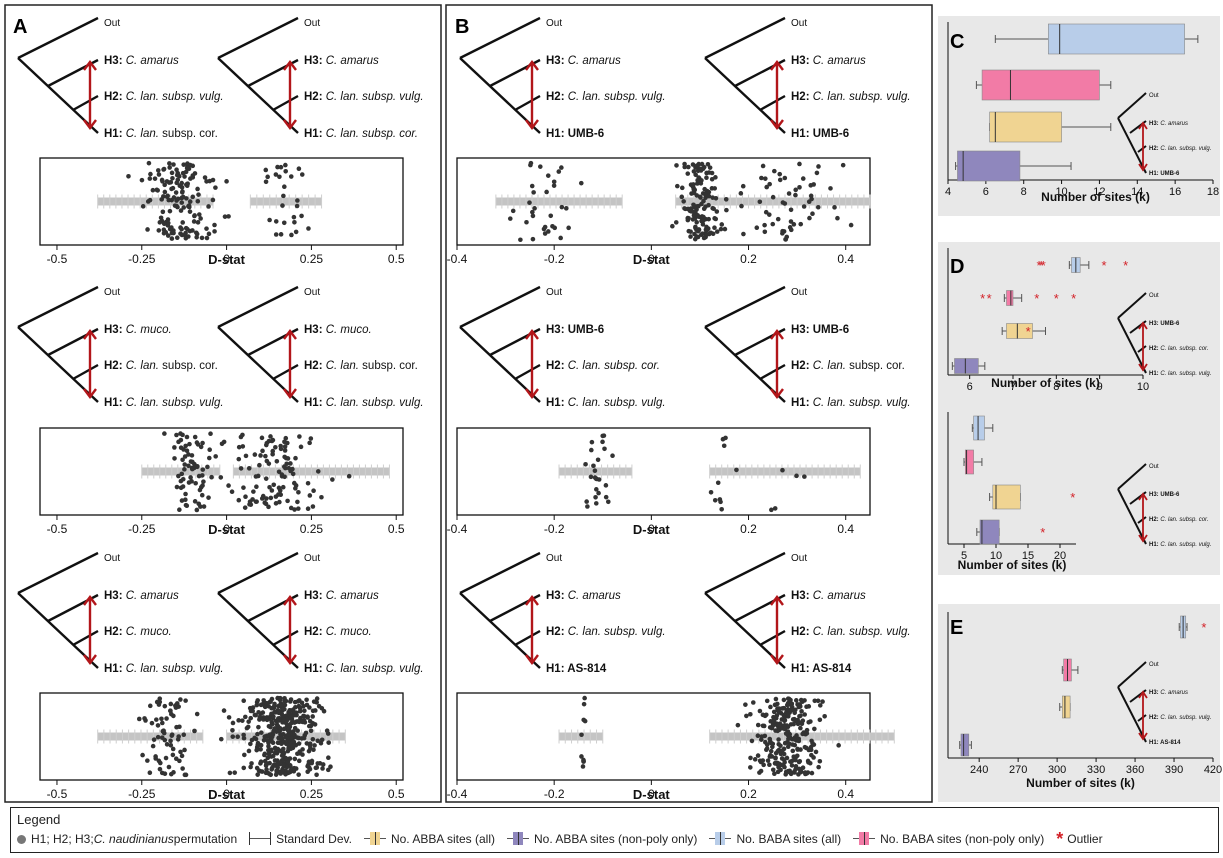 The width and height of the screenshot is (1223, 858). Describe the element at coordinates (364, 403) in the screenshot. I see `tree-label-h1: H1: C. lan. subsp. vulg.` at that location.